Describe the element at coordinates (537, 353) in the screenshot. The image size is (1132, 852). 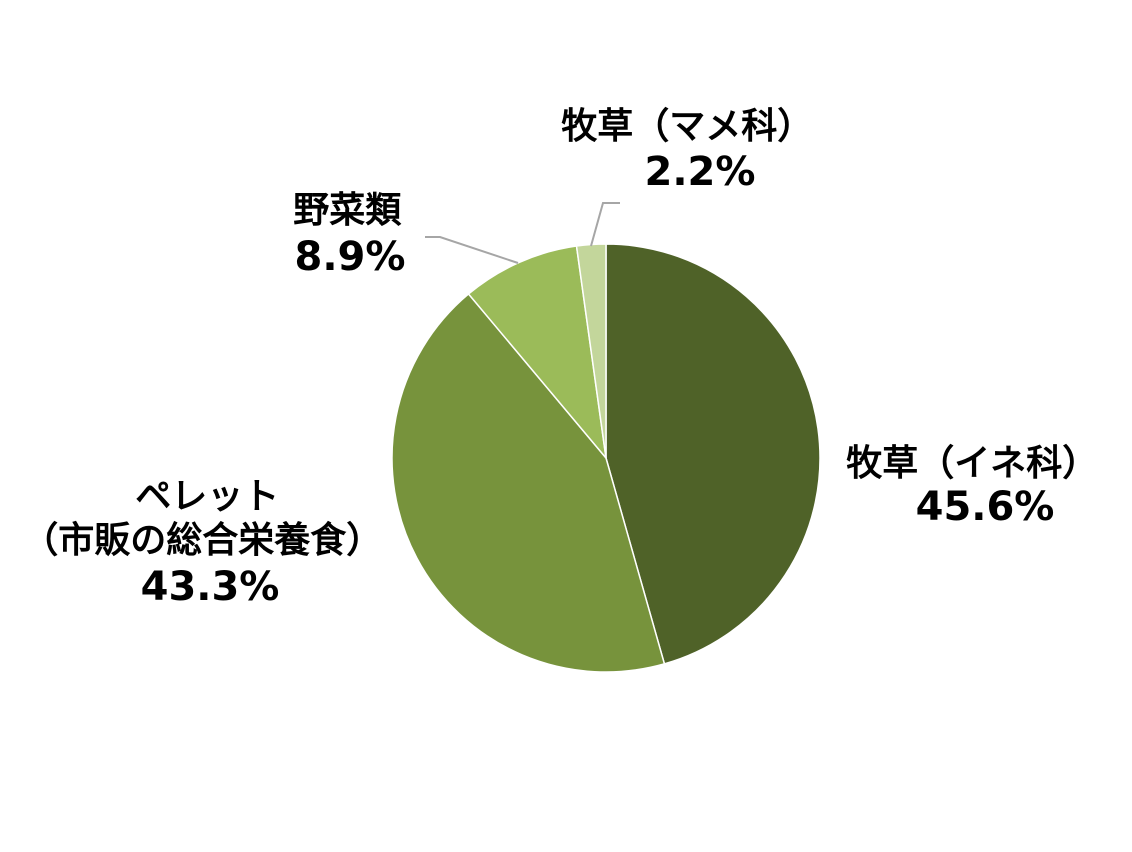
I see `pie-slice-vegetables` at that location.